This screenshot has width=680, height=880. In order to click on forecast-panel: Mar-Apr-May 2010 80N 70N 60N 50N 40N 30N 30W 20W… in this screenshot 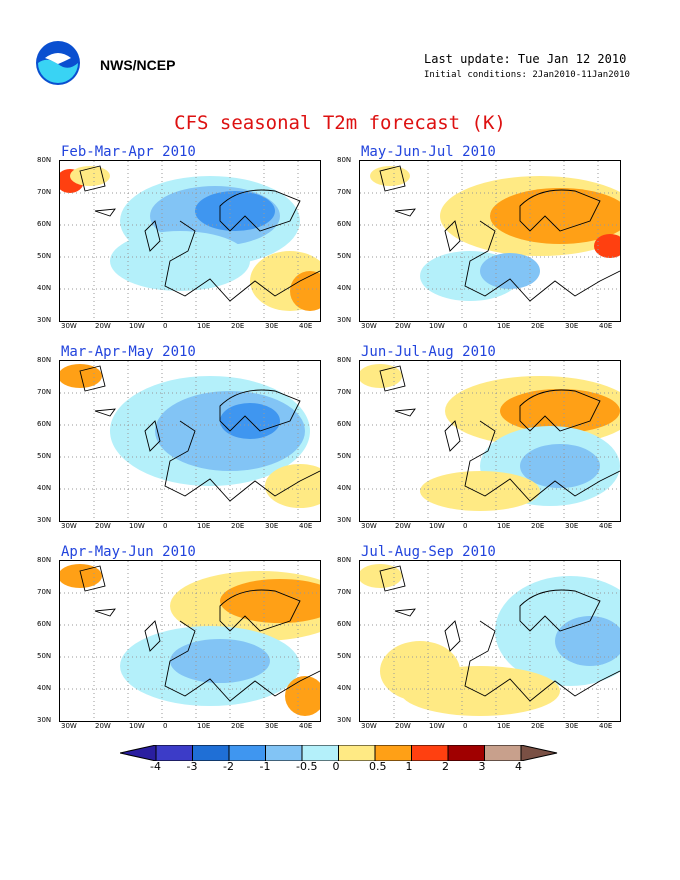, I will do `click(208, 447)`.